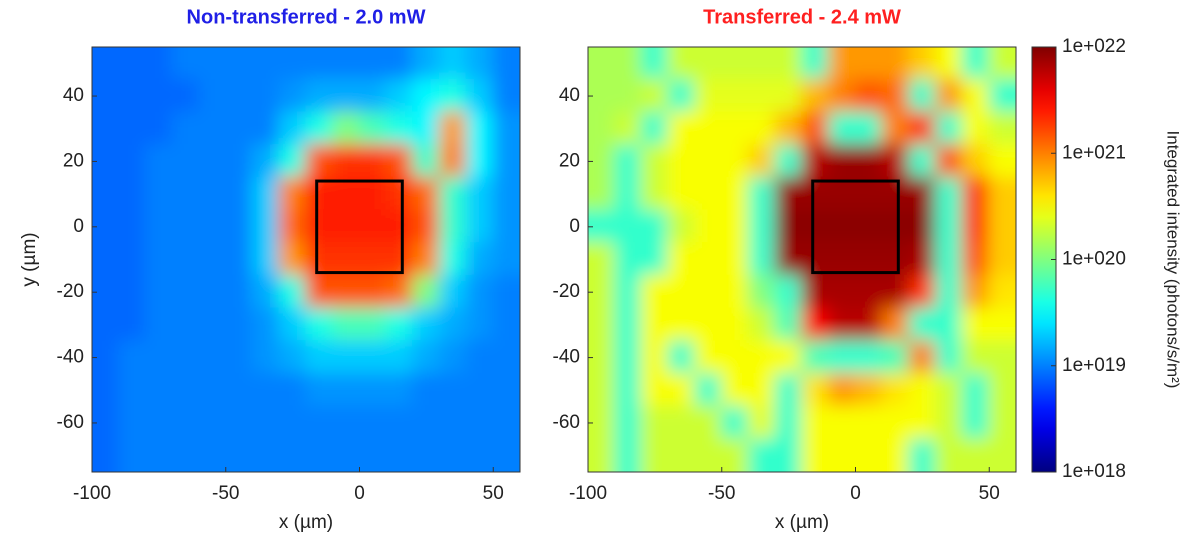  I want to click on colorbar-tick-label: 1e+021, so click(1094, 152).